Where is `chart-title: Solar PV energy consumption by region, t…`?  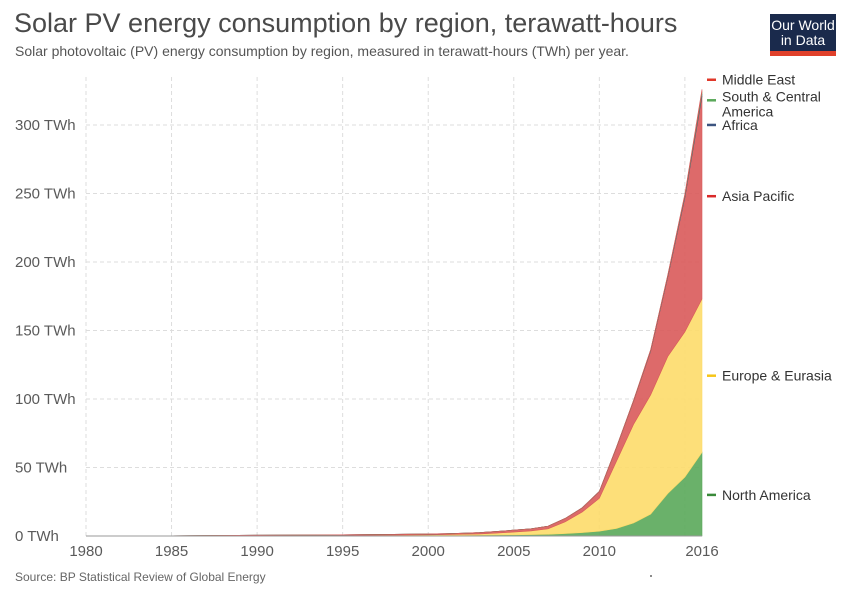 chart-title: Solar PV energy consumption by region, t… is located at coordinates (346, 23).